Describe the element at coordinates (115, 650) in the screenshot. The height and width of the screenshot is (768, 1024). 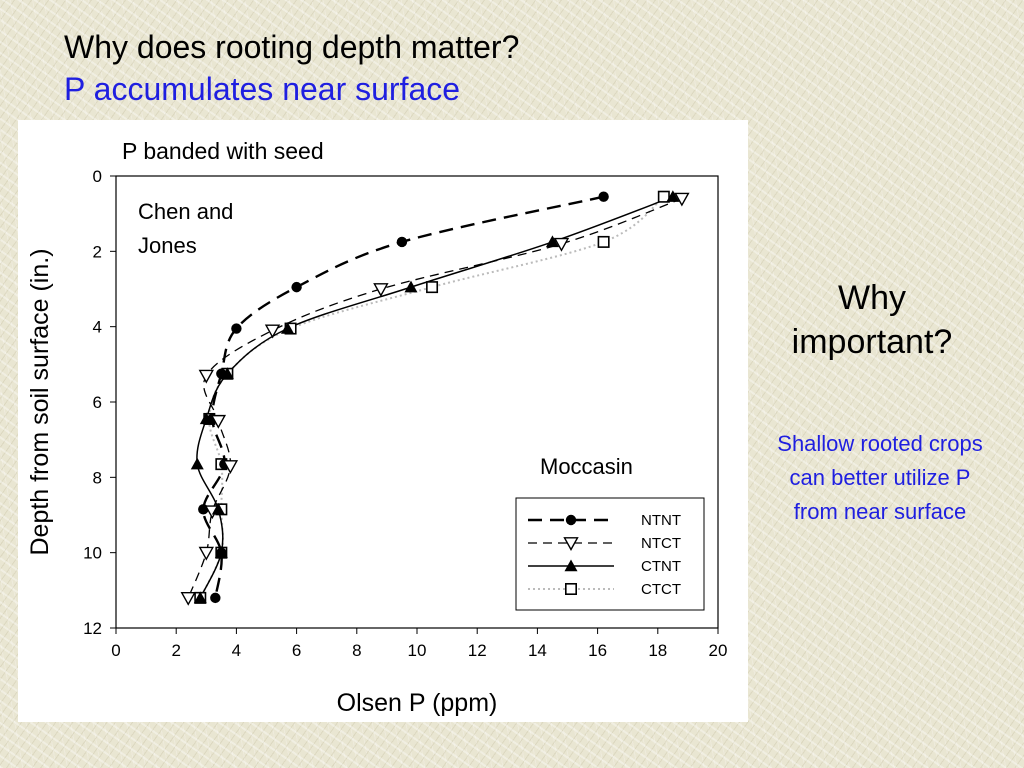
I see `x-tick-label: 0` at that location.